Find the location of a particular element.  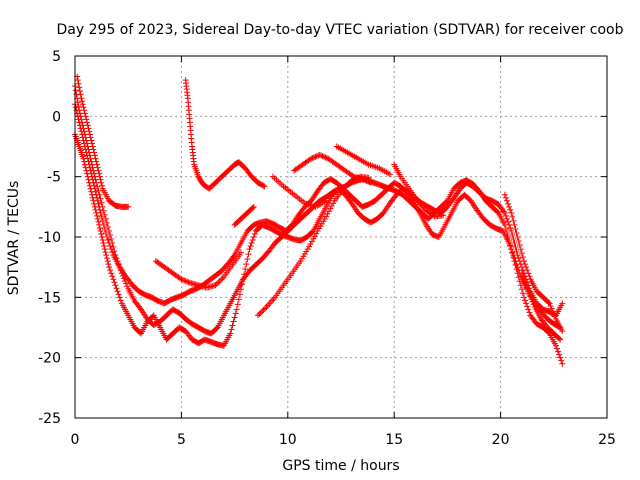

x-tick-label: 25 is located at coordinates (607, 440).